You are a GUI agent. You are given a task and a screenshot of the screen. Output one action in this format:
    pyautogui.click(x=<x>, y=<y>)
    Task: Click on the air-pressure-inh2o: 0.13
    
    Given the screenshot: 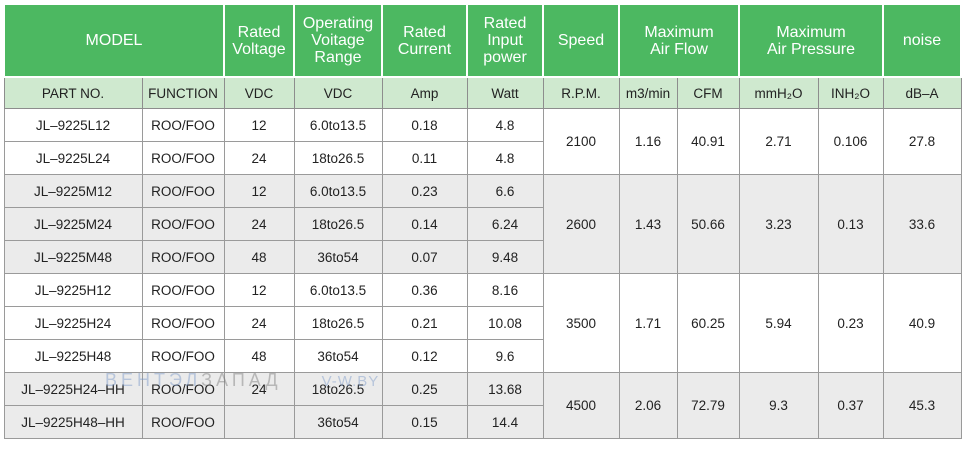 What is the action you would take?
    pyautogui.click(x=850, y=224)
    